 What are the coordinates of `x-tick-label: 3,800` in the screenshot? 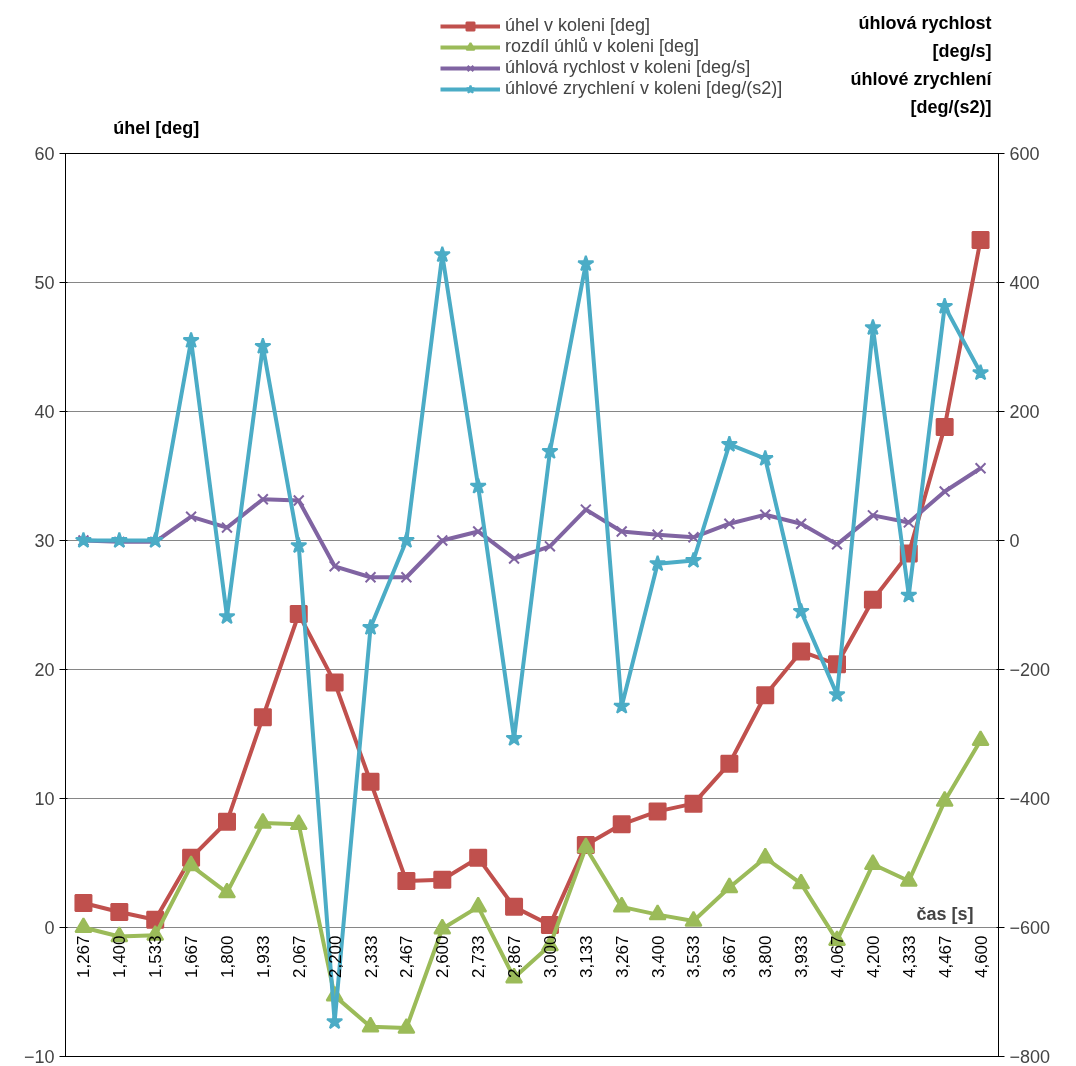 It's located at (766, 957).